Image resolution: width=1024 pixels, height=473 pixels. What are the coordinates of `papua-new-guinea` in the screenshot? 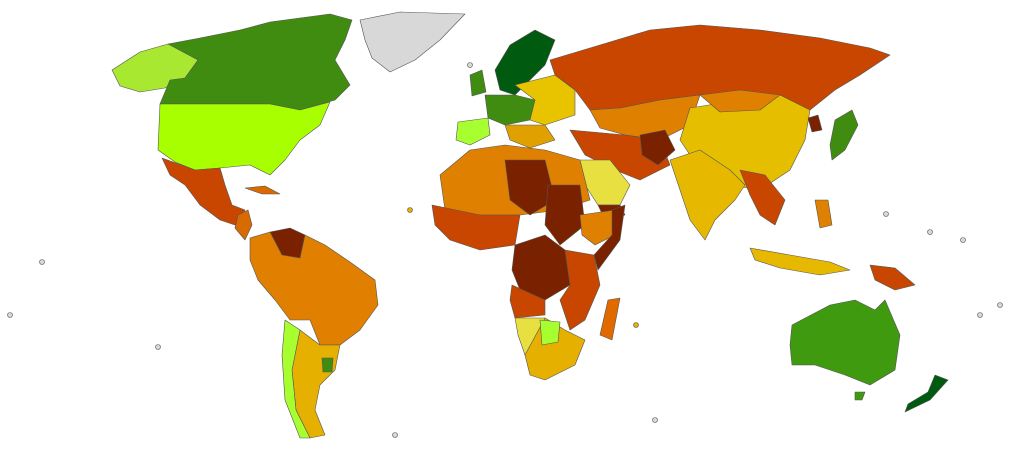 It's located at (892, 277).